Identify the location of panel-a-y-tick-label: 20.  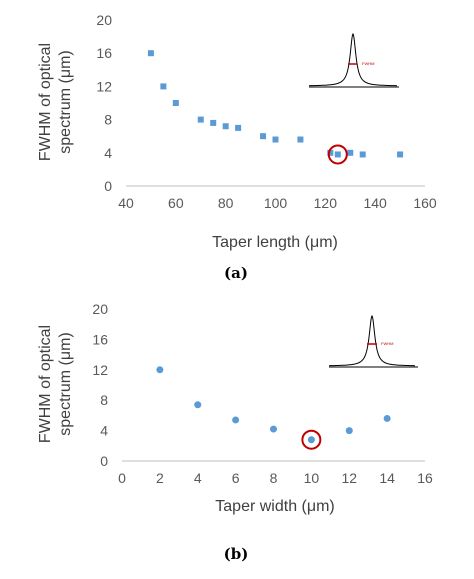
(104, 20).